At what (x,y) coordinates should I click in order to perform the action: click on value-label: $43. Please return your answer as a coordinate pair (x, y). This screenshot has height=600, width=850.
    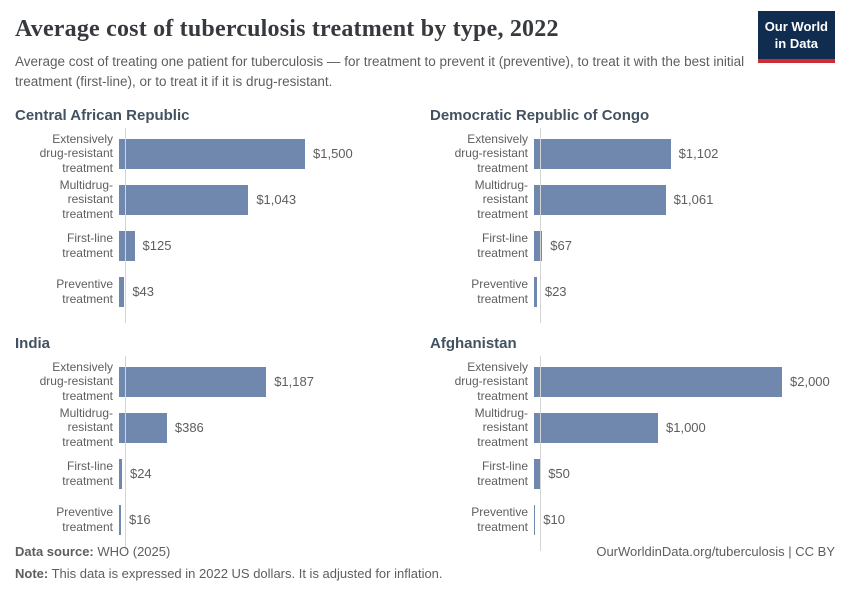
    Looking at the image, I should click on (143, 291).